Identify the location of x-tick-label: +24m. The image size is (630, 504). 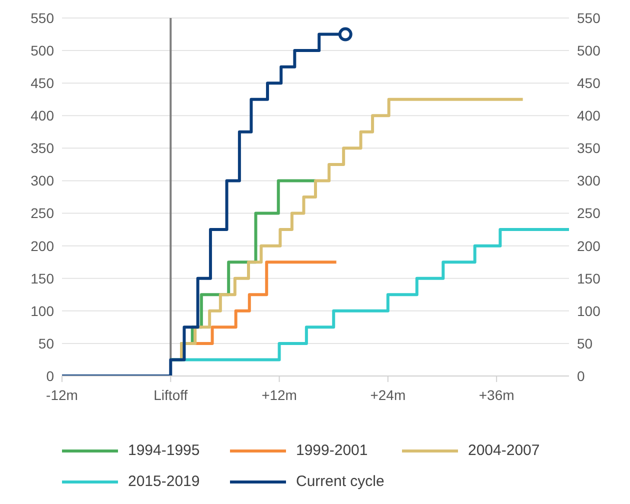
(388, 394).